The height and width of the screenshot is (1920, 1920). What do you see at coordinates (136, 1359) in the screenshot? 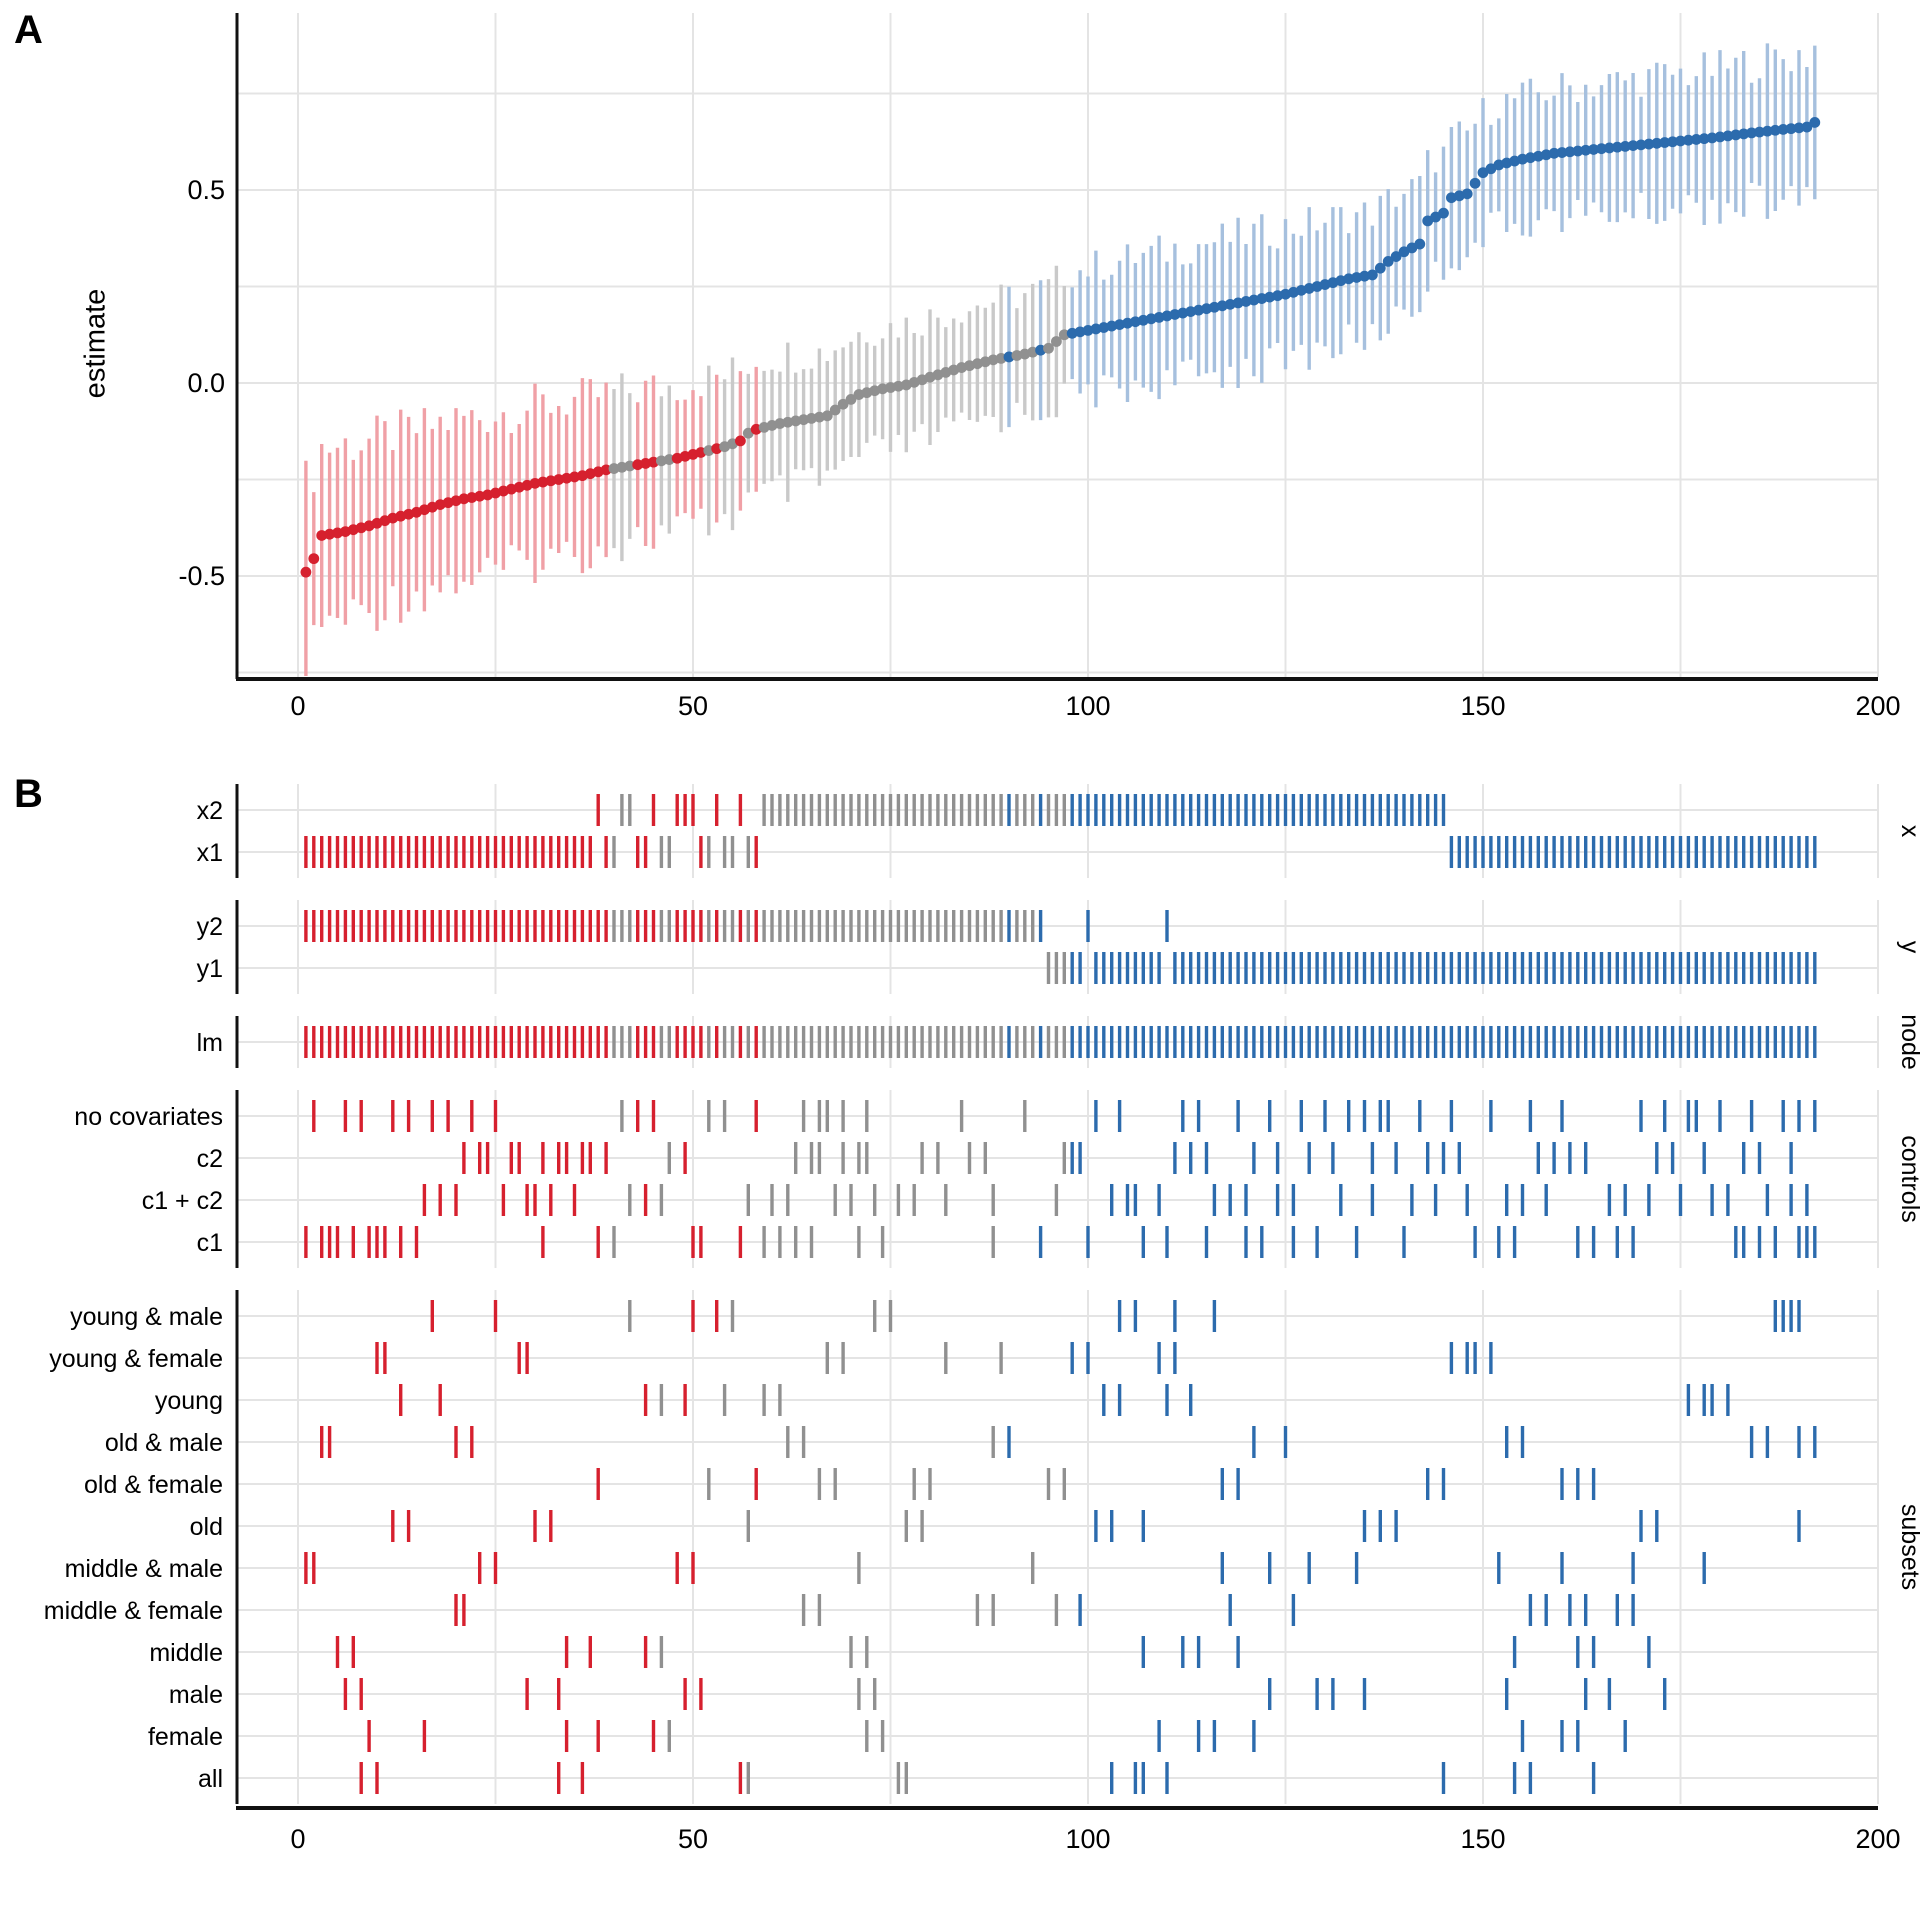
I see `row-label: young & female` at bounding box center [136, 1359].